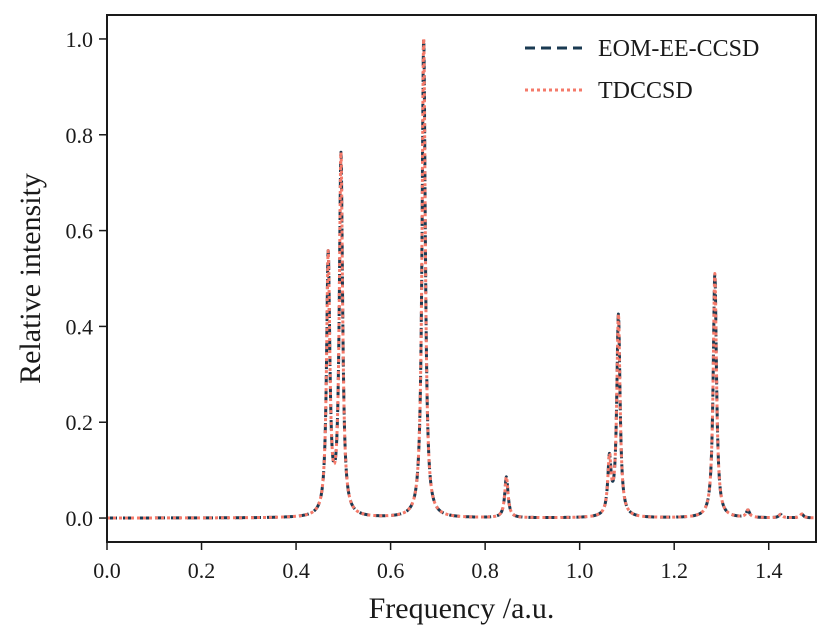  What do you see at coordinates (80, 39) in the screenshot?
I see `y-tick-label: 1.0` at bounding box center [80, 39].